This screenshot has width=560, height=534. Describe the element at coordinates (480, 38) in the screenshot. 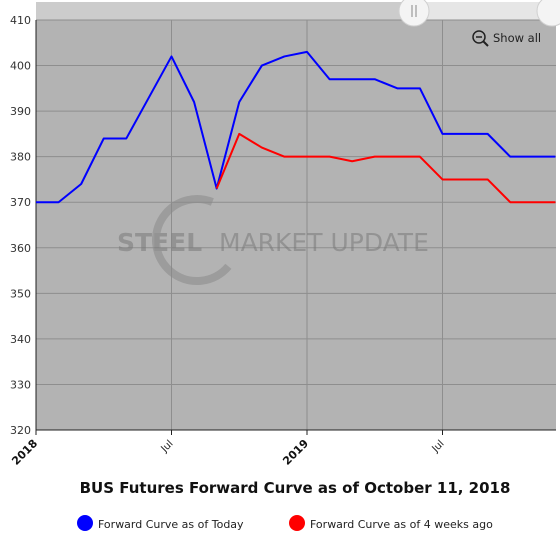

I see `zoom-out-icon` at that location.